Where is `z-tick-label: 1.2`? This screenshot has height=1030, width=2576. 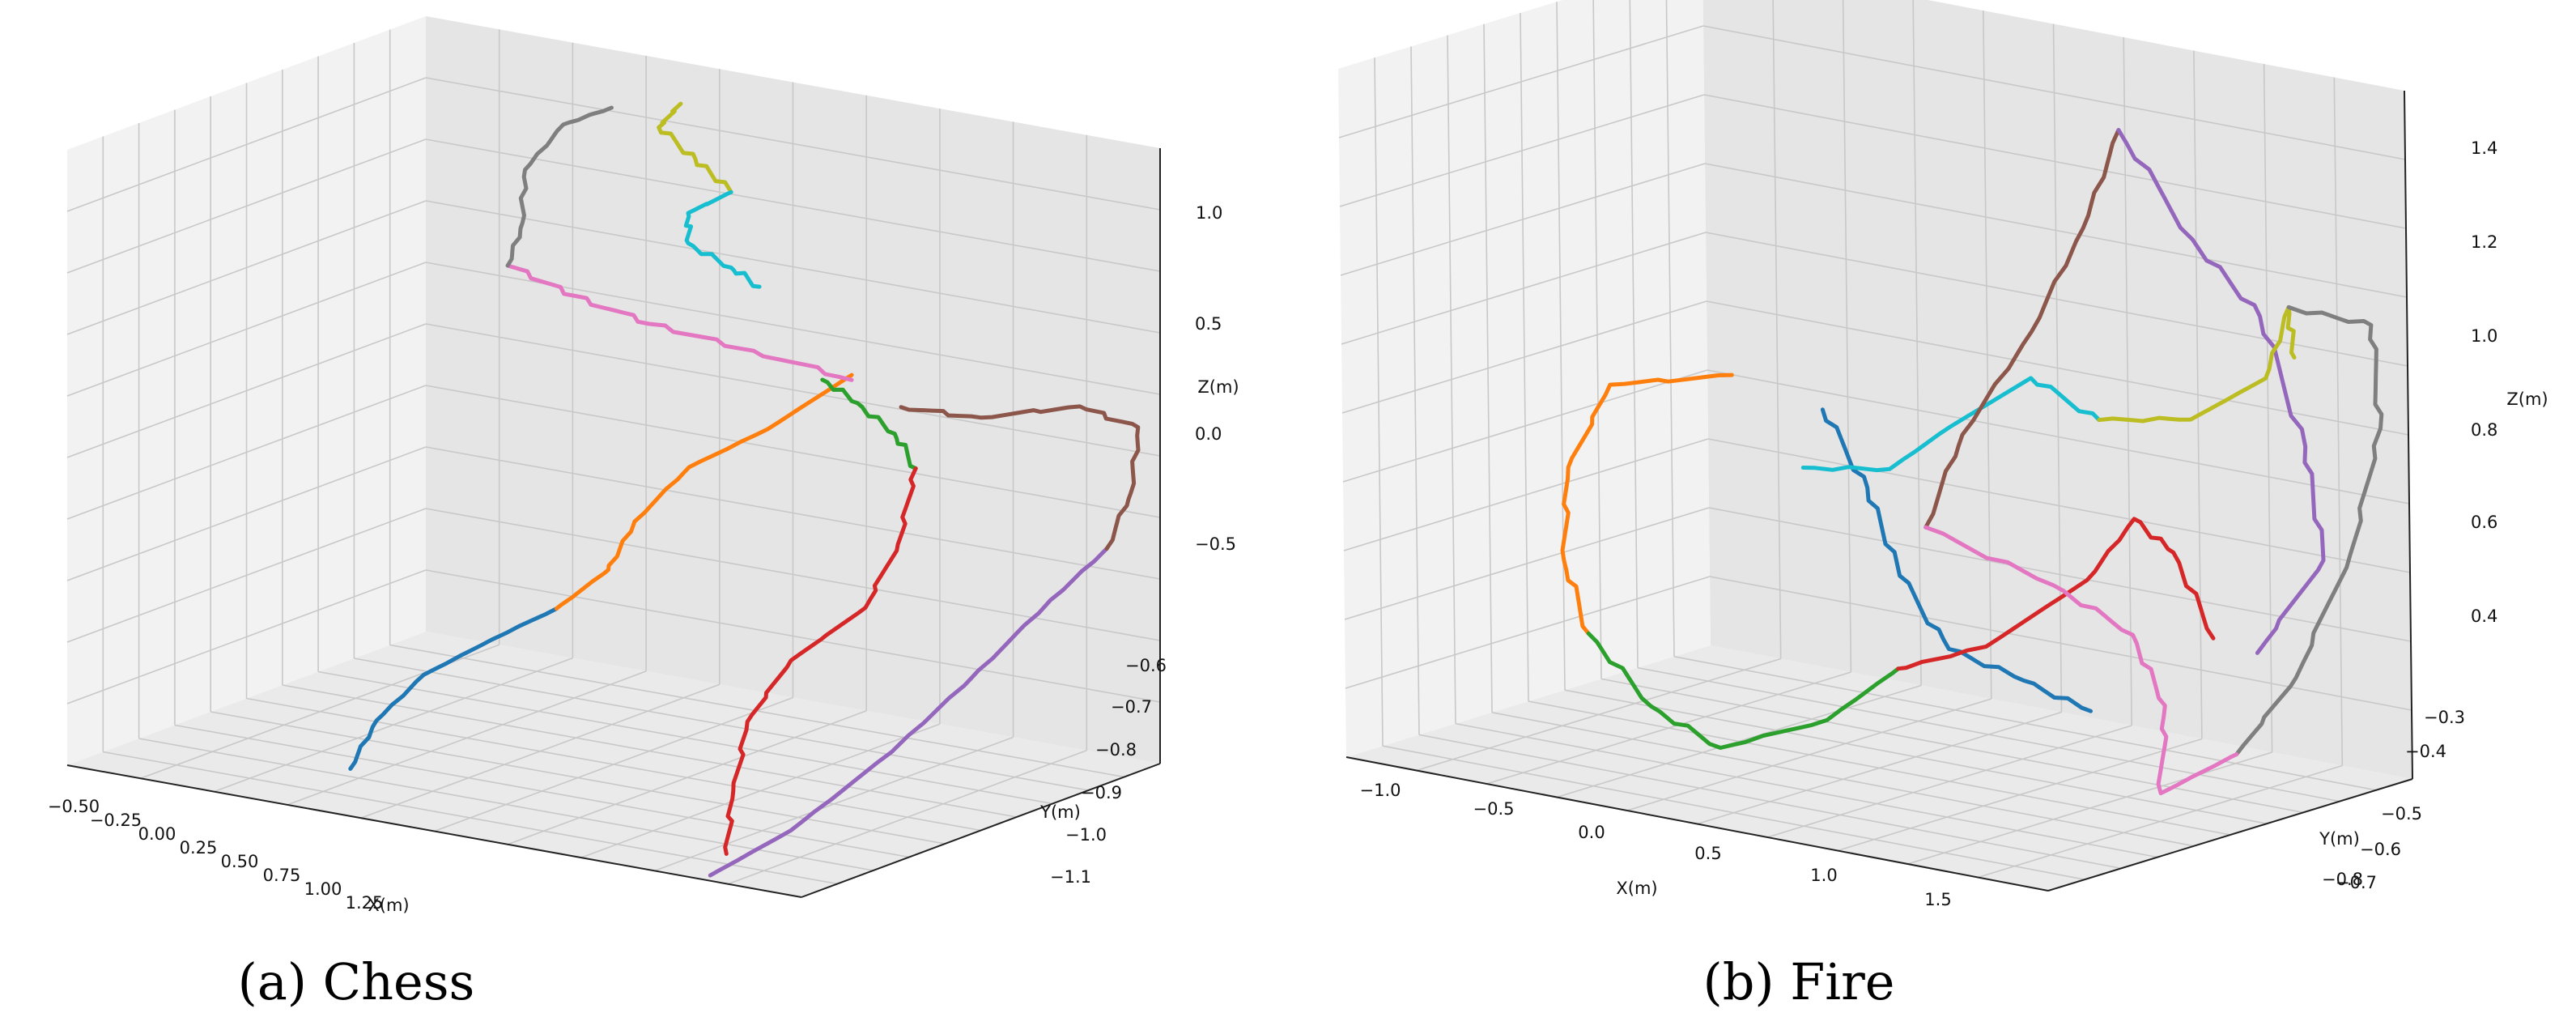 z-tick-label: 1.2 is located at coordinates (2484, 242).